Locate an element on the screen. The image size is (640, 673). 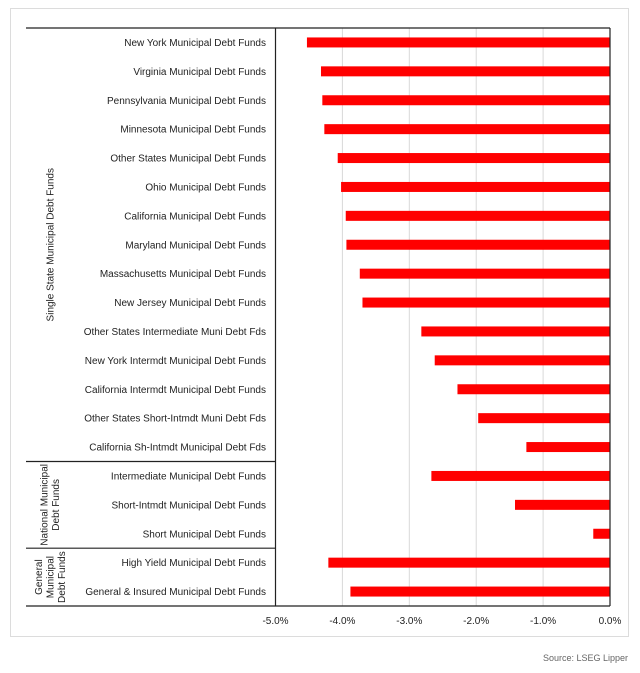
category-label: California Sh-Intmdt Municipal Debt Fds is located at coordinates (177, 448).